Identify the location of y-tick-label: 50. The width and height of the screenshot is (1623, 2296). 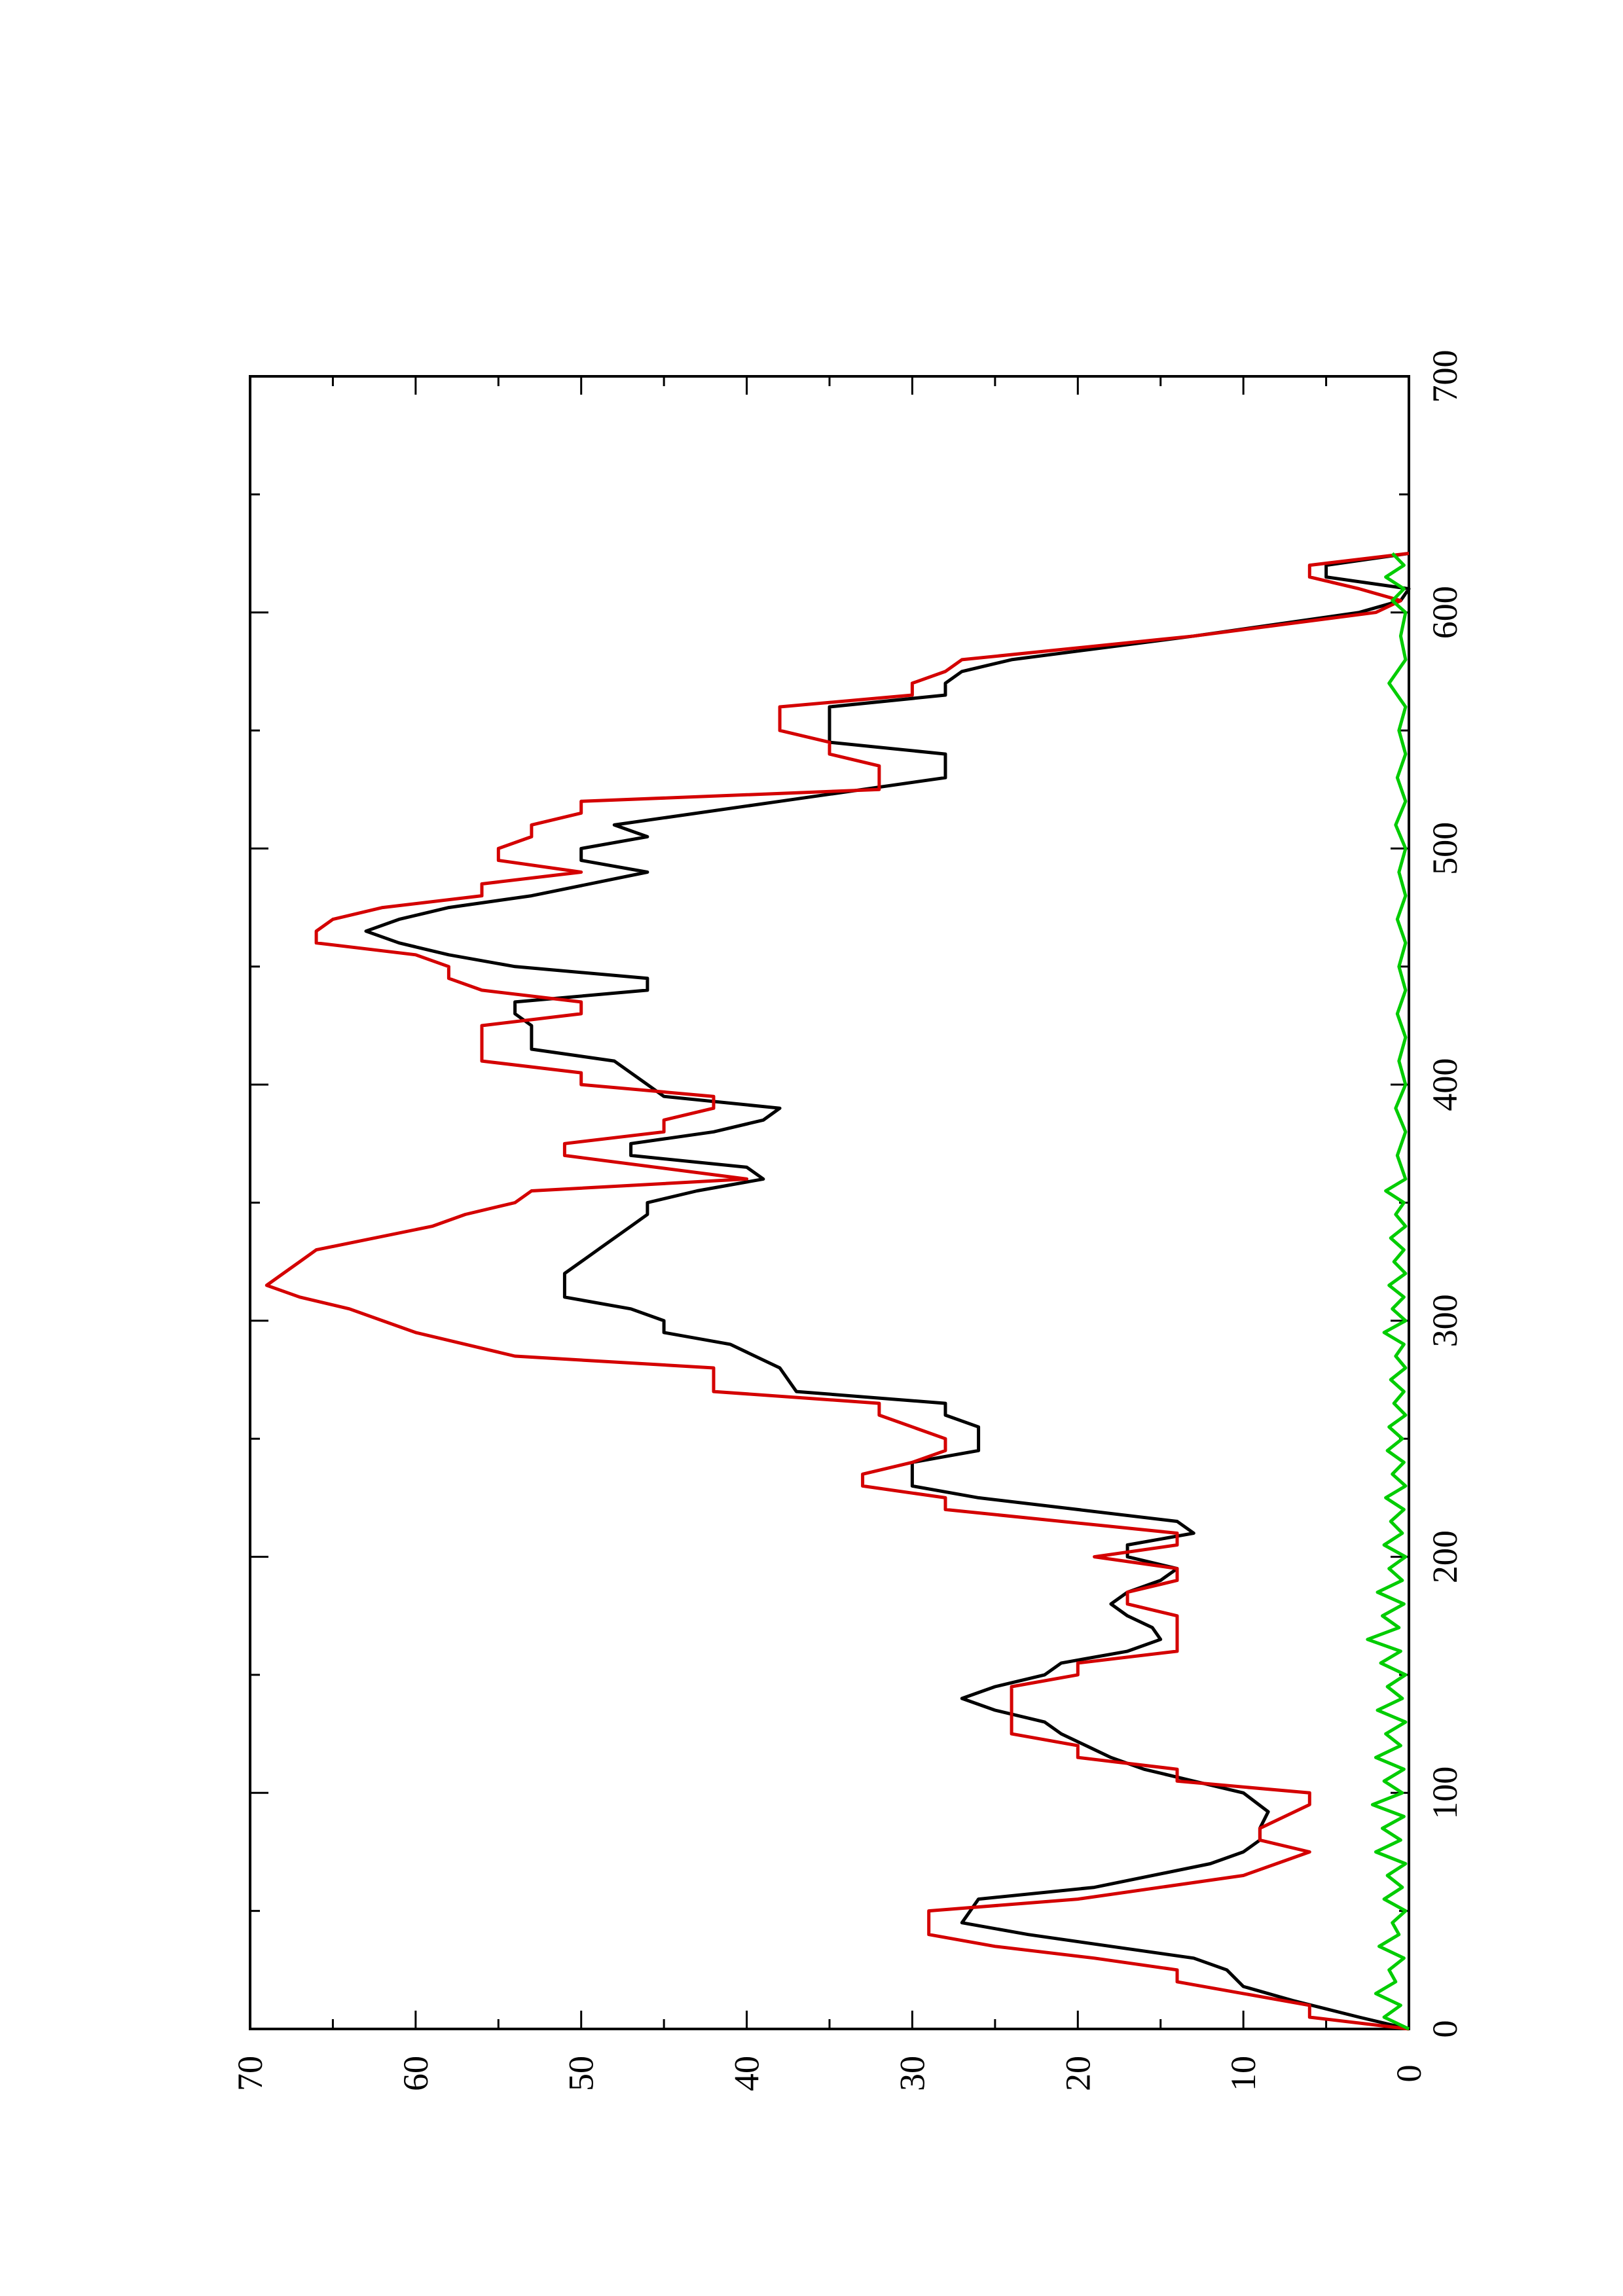
(581, 2073).